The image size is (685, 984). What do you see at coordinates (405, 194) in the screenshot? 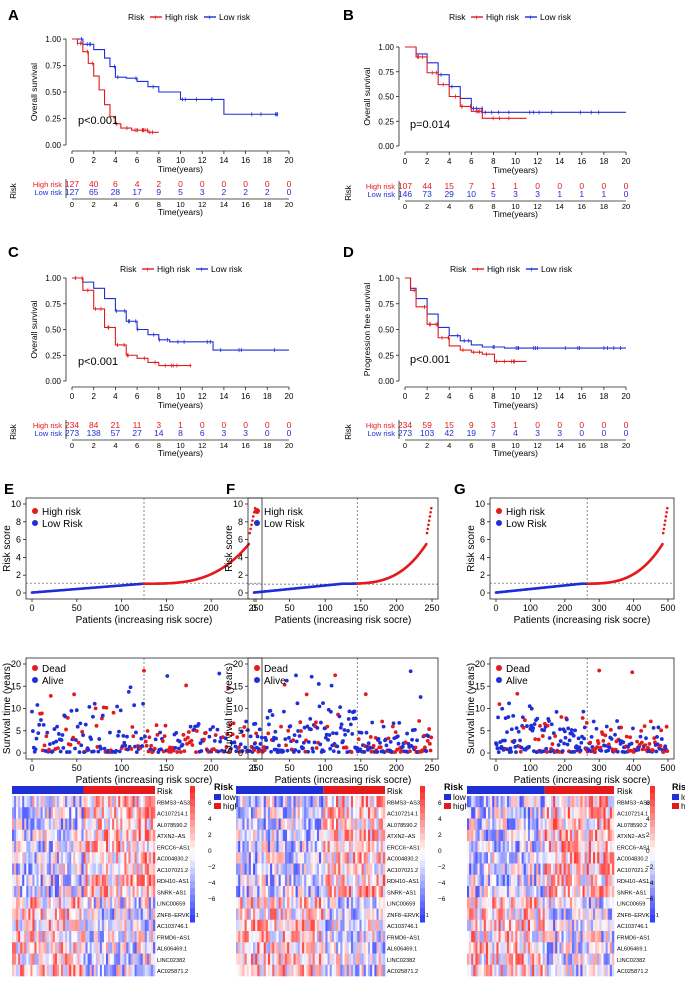
I see `risk-table-low-count: 146` at bounding box center [405, 194].